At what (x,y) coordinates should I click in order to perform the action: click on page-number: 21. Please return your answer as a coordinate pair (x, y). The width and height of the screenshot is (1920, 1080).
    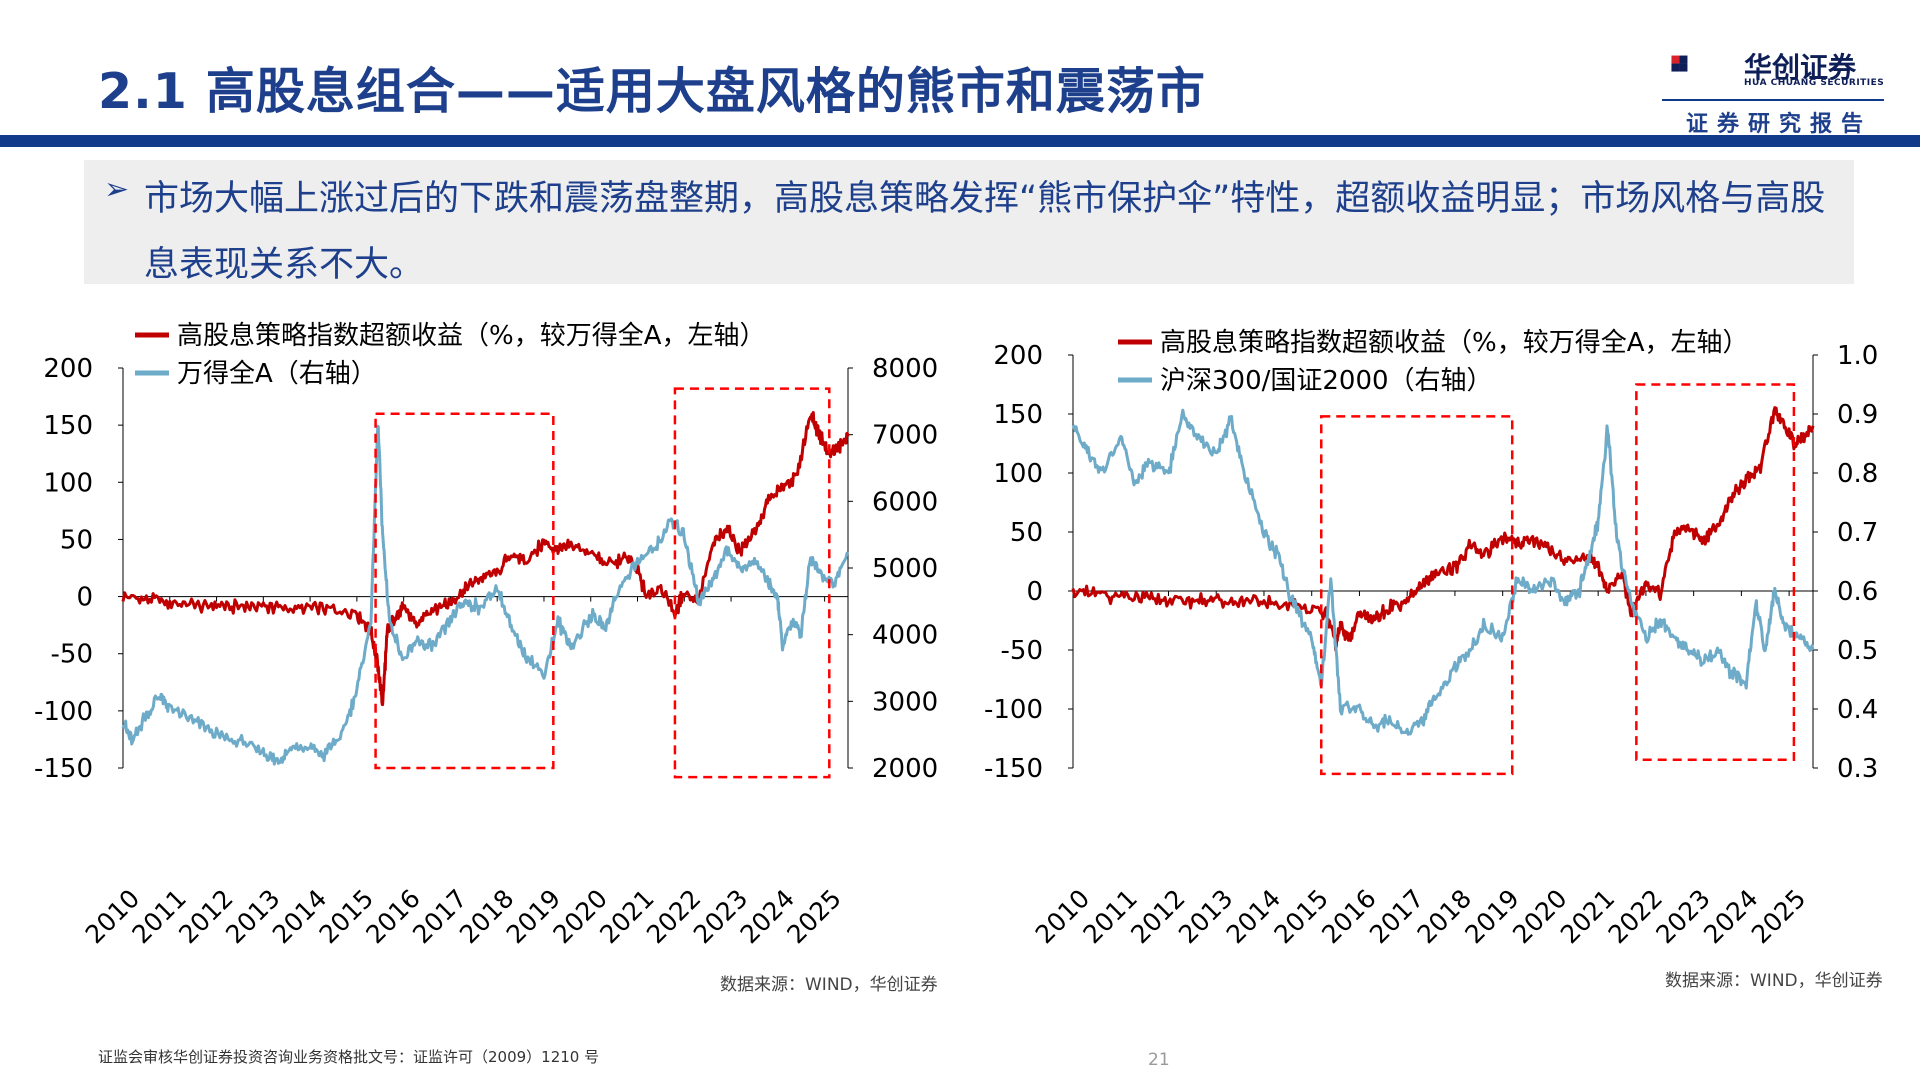
    Looking at the image, I should click on (1159, 1060).